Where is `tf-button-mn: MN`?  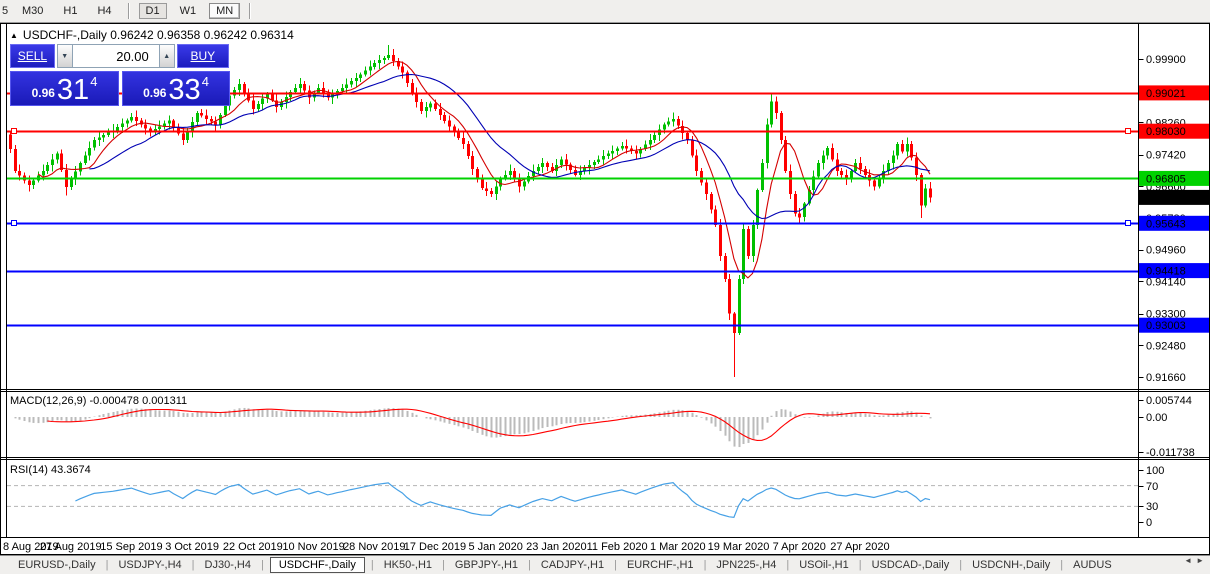 tf-button-mn: MN is located at coordinates (225, 11).